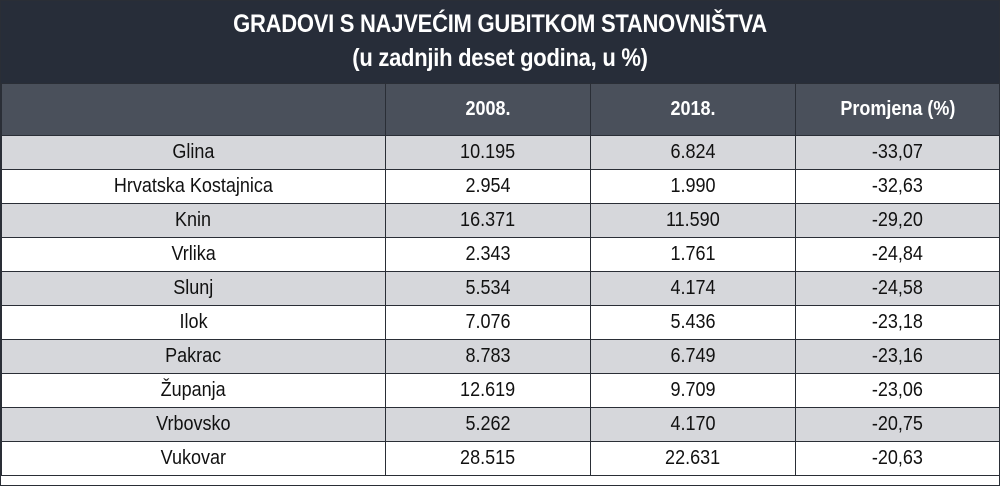 This screenshot has width=1000, height=486. Describe the element at coordinates (488, 322) in the screenshot. I see `cell-2008: 7.076` at that location.